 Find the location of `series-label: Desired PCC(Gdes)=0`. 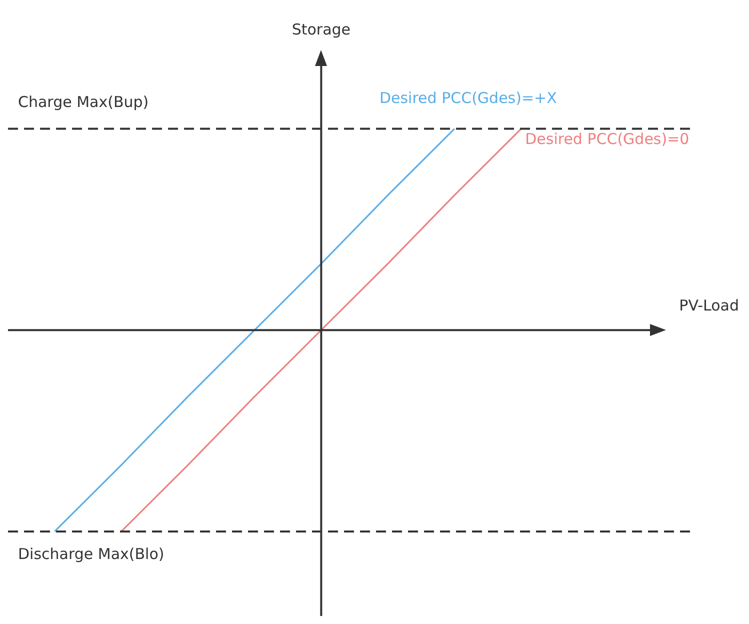

series-label: Desired PCC(Gdes)=0 is located at coordinates (607, 139).